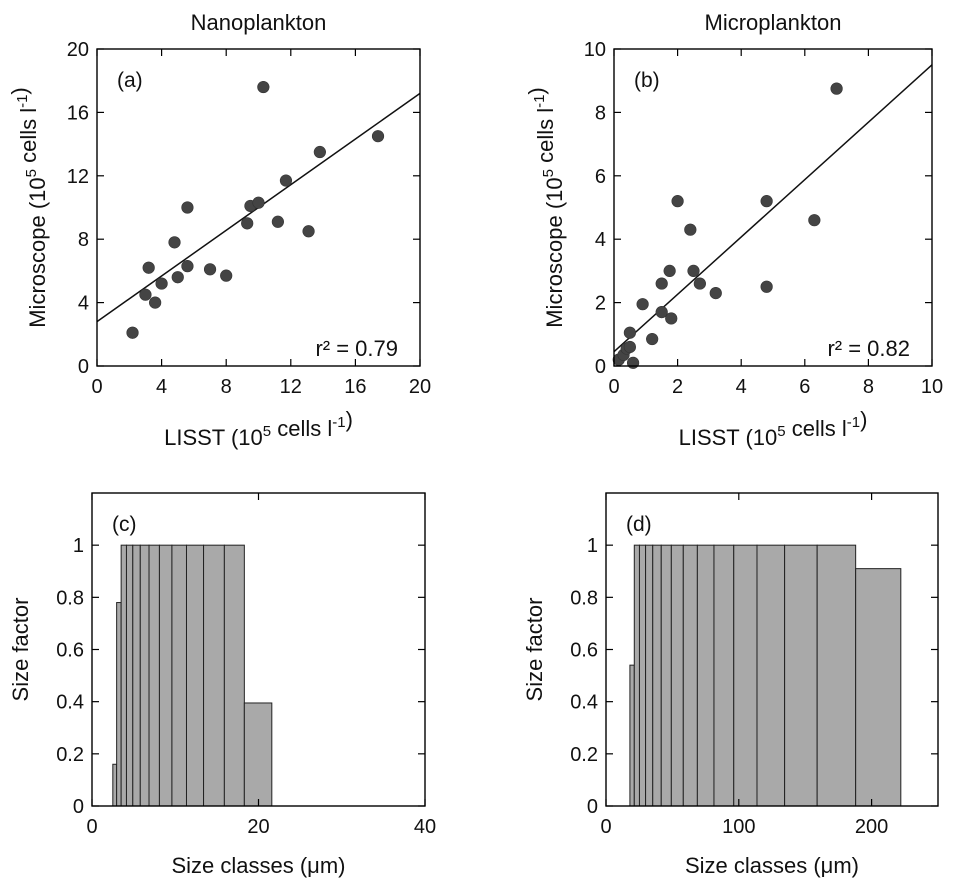 The width and height of the screenshot is (953, 880). Describe the element at coordinates (600, 304) in the screenshot. I see `y-tick-label: 2` at that location.